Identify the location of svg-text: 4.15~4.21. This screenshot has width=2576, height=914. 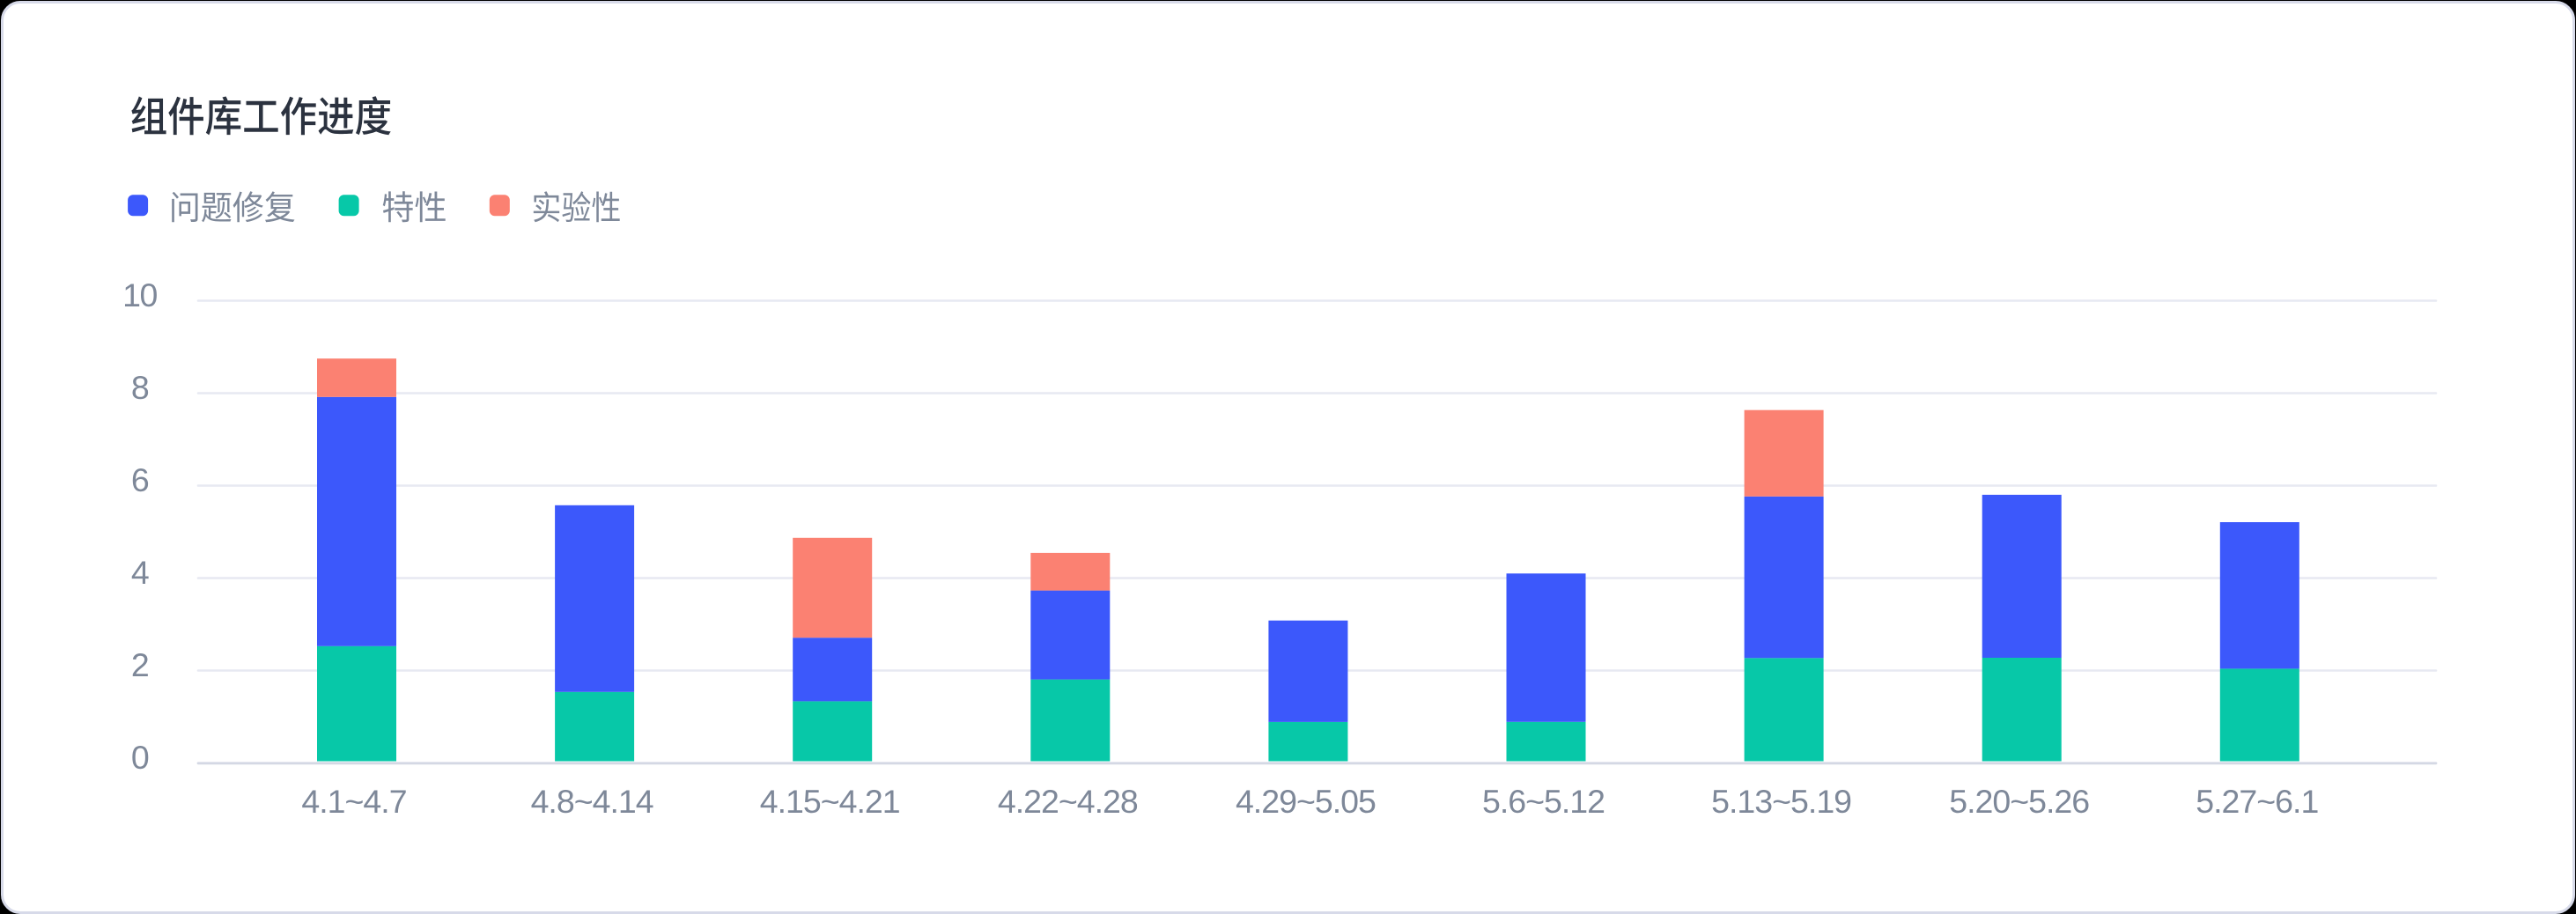
(830, 801).